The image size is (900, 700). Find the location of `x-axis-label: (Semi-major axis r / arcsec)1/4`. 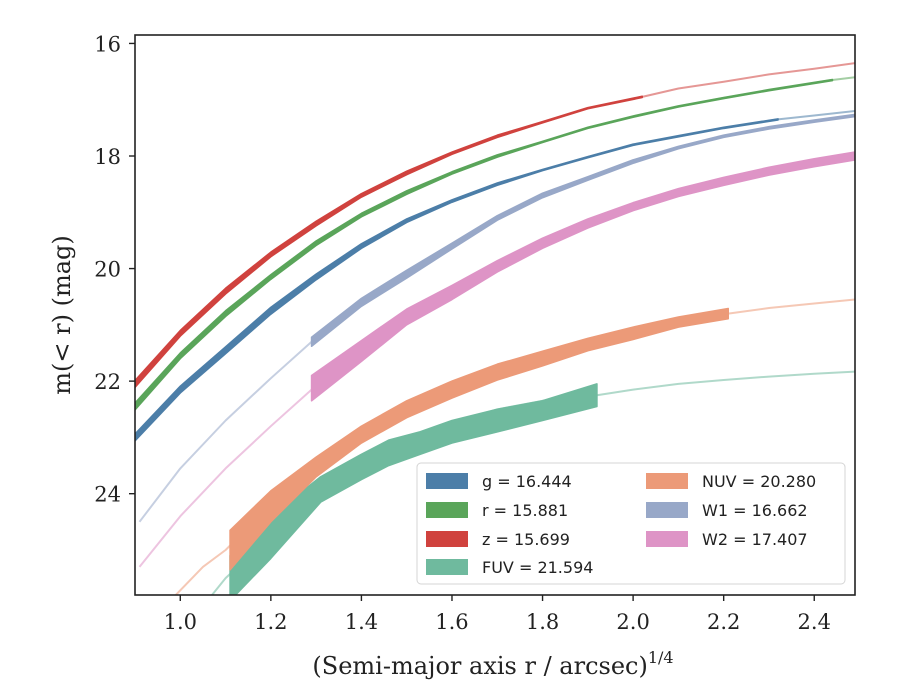

x-axis-label: (Semi-major axis r / arcsec)1/4 is located at coordinates (492, 664).